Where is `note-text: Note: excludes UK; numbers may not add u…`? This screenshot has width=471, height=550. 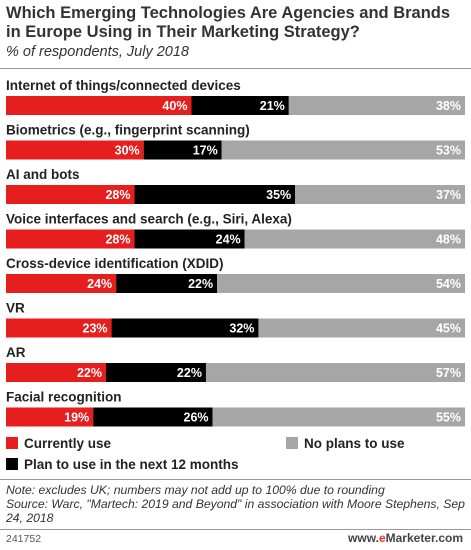 note-text: Note: excludes UK; numbers may not add u… is located at coordinates (195, 490).